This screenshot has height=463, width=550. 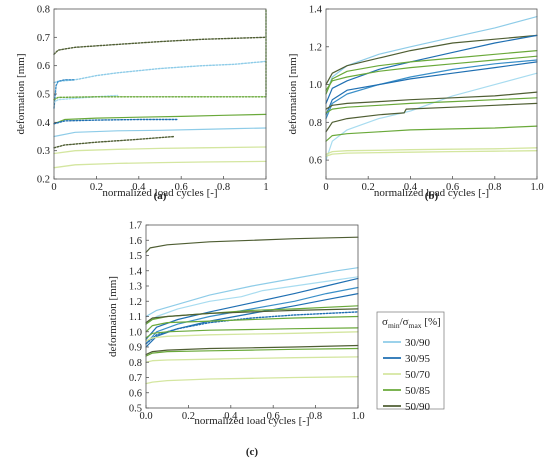 I want to click on panel-a-y-tick-label-2: 0.4, so click(x=44, y=123).